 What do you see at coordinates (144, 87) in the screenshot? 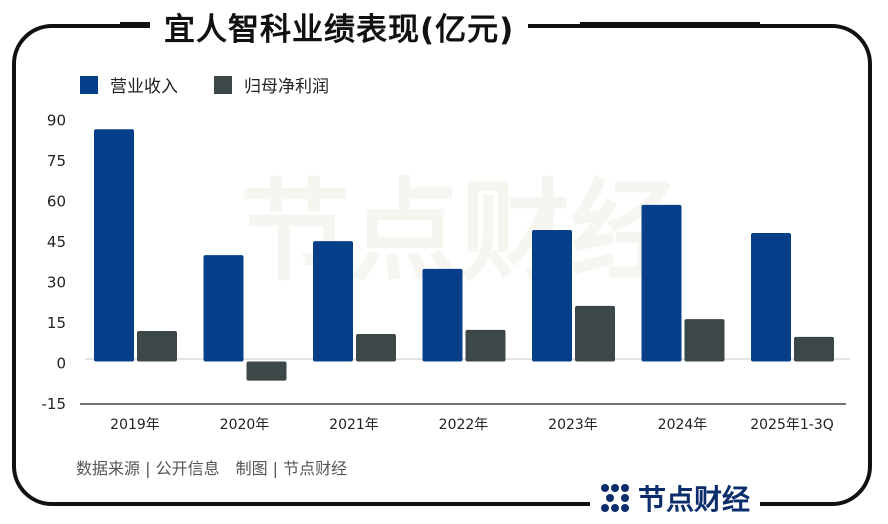
I see `legend-label-revenue: 营业收入` at bounding box center [144, 87].